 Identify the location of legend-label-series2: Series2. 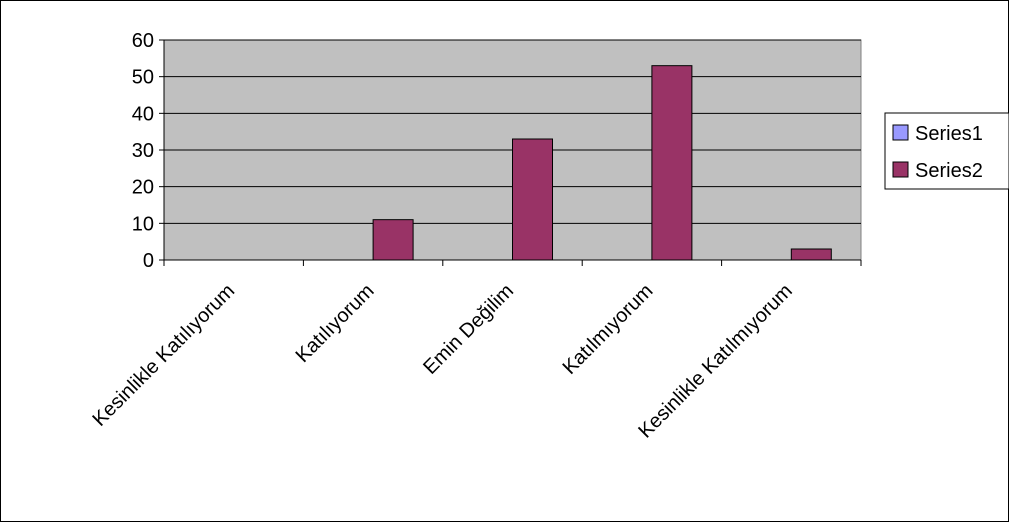
(949, 171).